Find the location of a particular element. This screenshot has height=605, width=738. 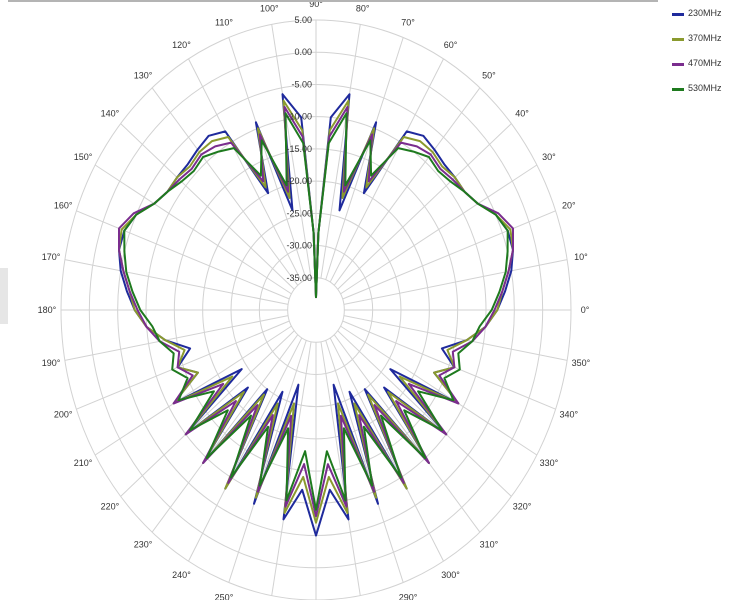

radial-tick-label: 5.00 is located at coordinates (303, 20).